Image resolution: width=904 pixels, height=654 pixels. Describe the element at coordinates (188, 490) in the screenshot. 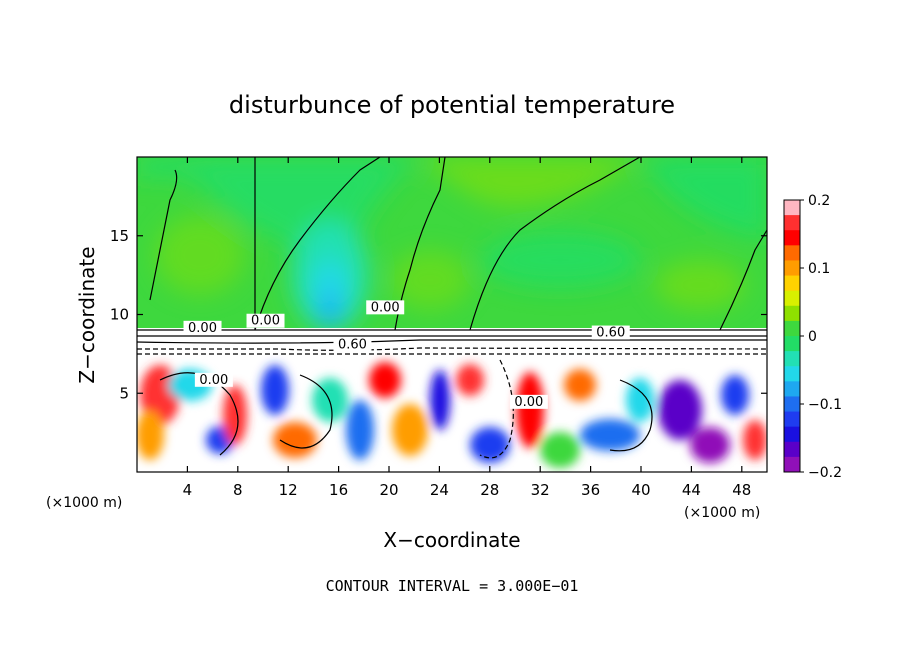

I see `x-tick-label: 4` at that location.